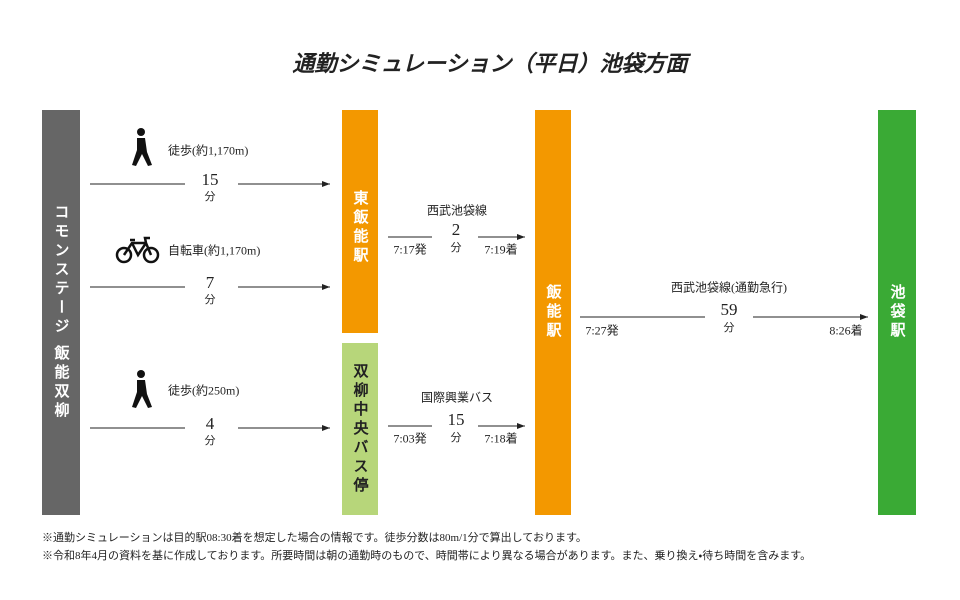  I want to click on stop-label: 東飯能駅, so click(359, 228).